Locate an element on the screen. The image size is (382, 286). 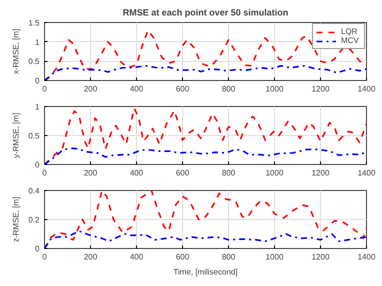
y-tick-label: 0.2 is located at coordinates (34, 220).